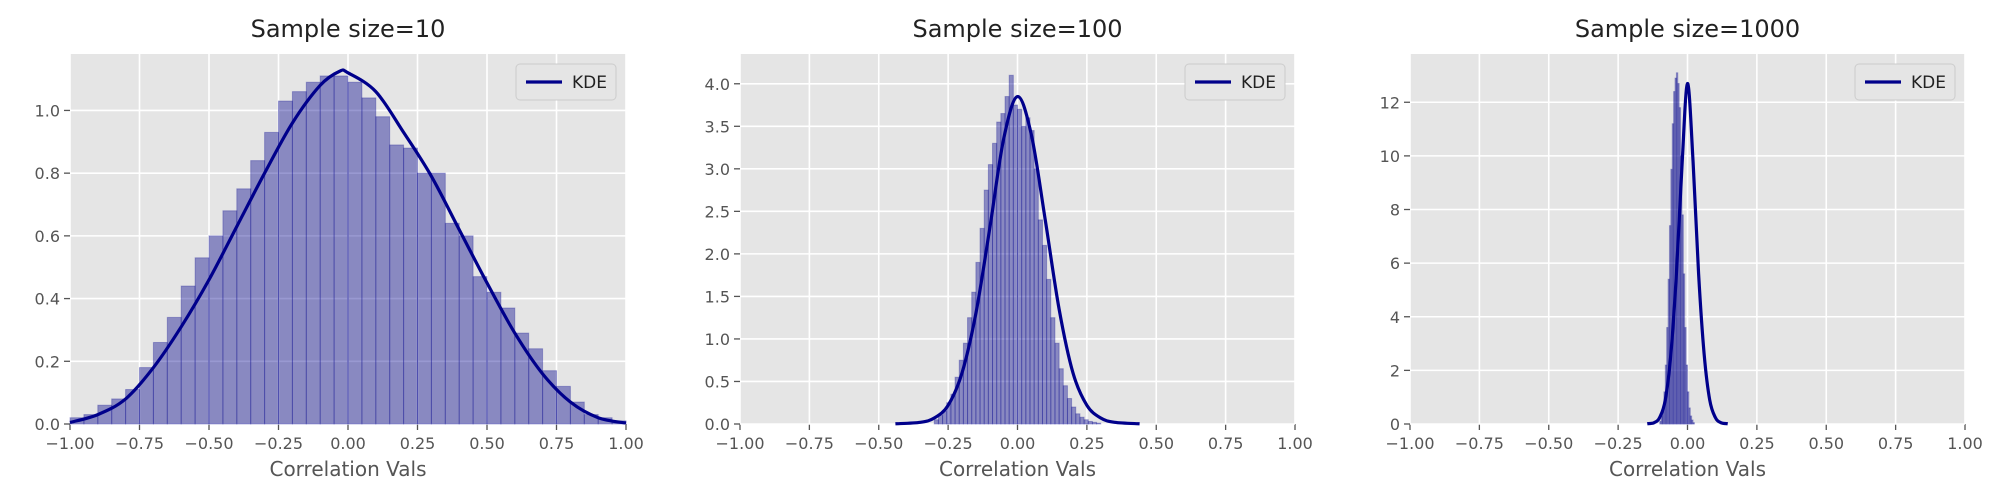  Describe the element at coordinates (348, 29) in the screenshot. I see `chart-title: Sample size=10` at that location.